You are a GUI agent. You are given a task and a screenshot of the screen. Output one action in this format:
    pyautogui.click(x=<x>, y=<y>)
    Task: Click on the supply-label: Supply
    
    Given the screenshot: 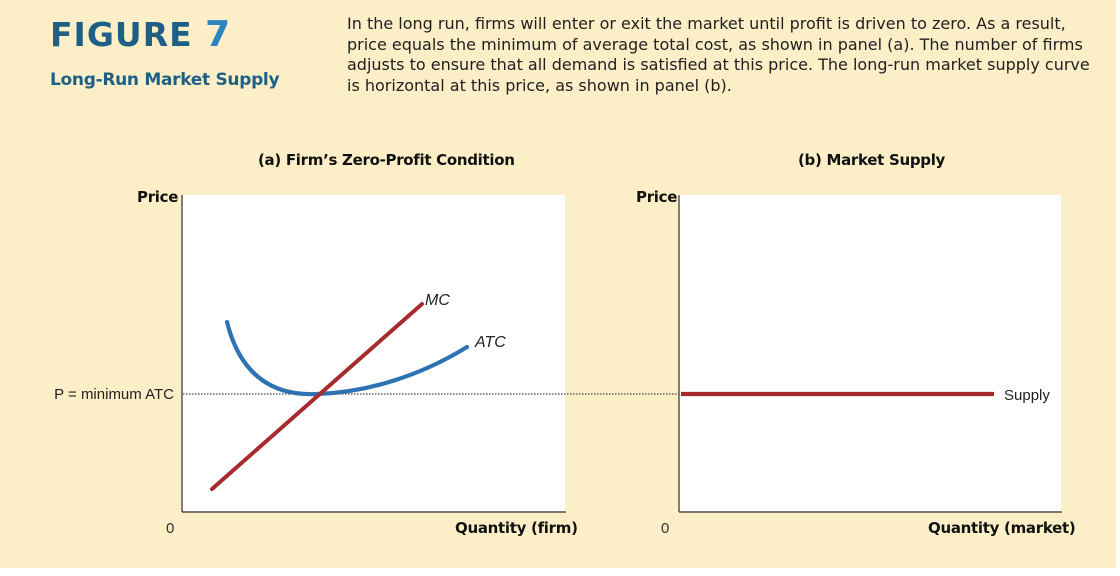 What is the action you would take?
    pyautogui.click(x=1027, y=395)
    